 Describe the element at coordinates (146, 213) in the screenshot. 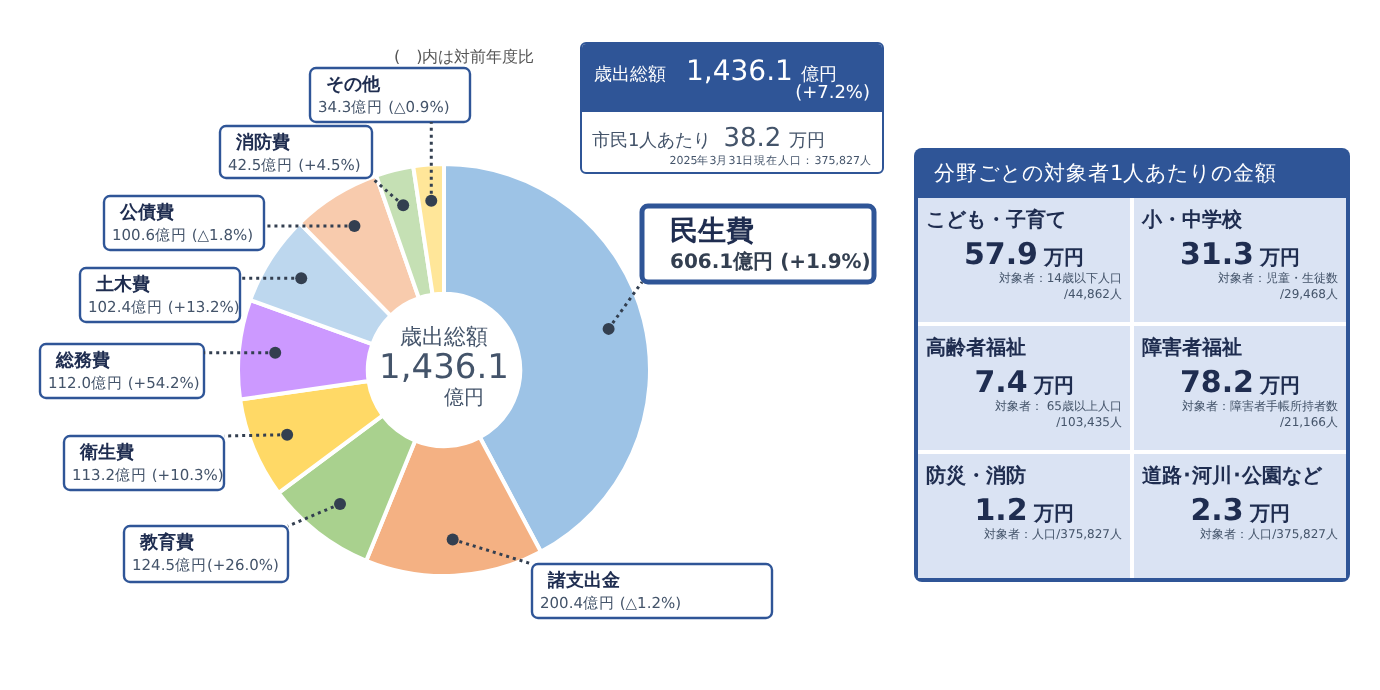

I see `slice-label: 公債費` at that location.